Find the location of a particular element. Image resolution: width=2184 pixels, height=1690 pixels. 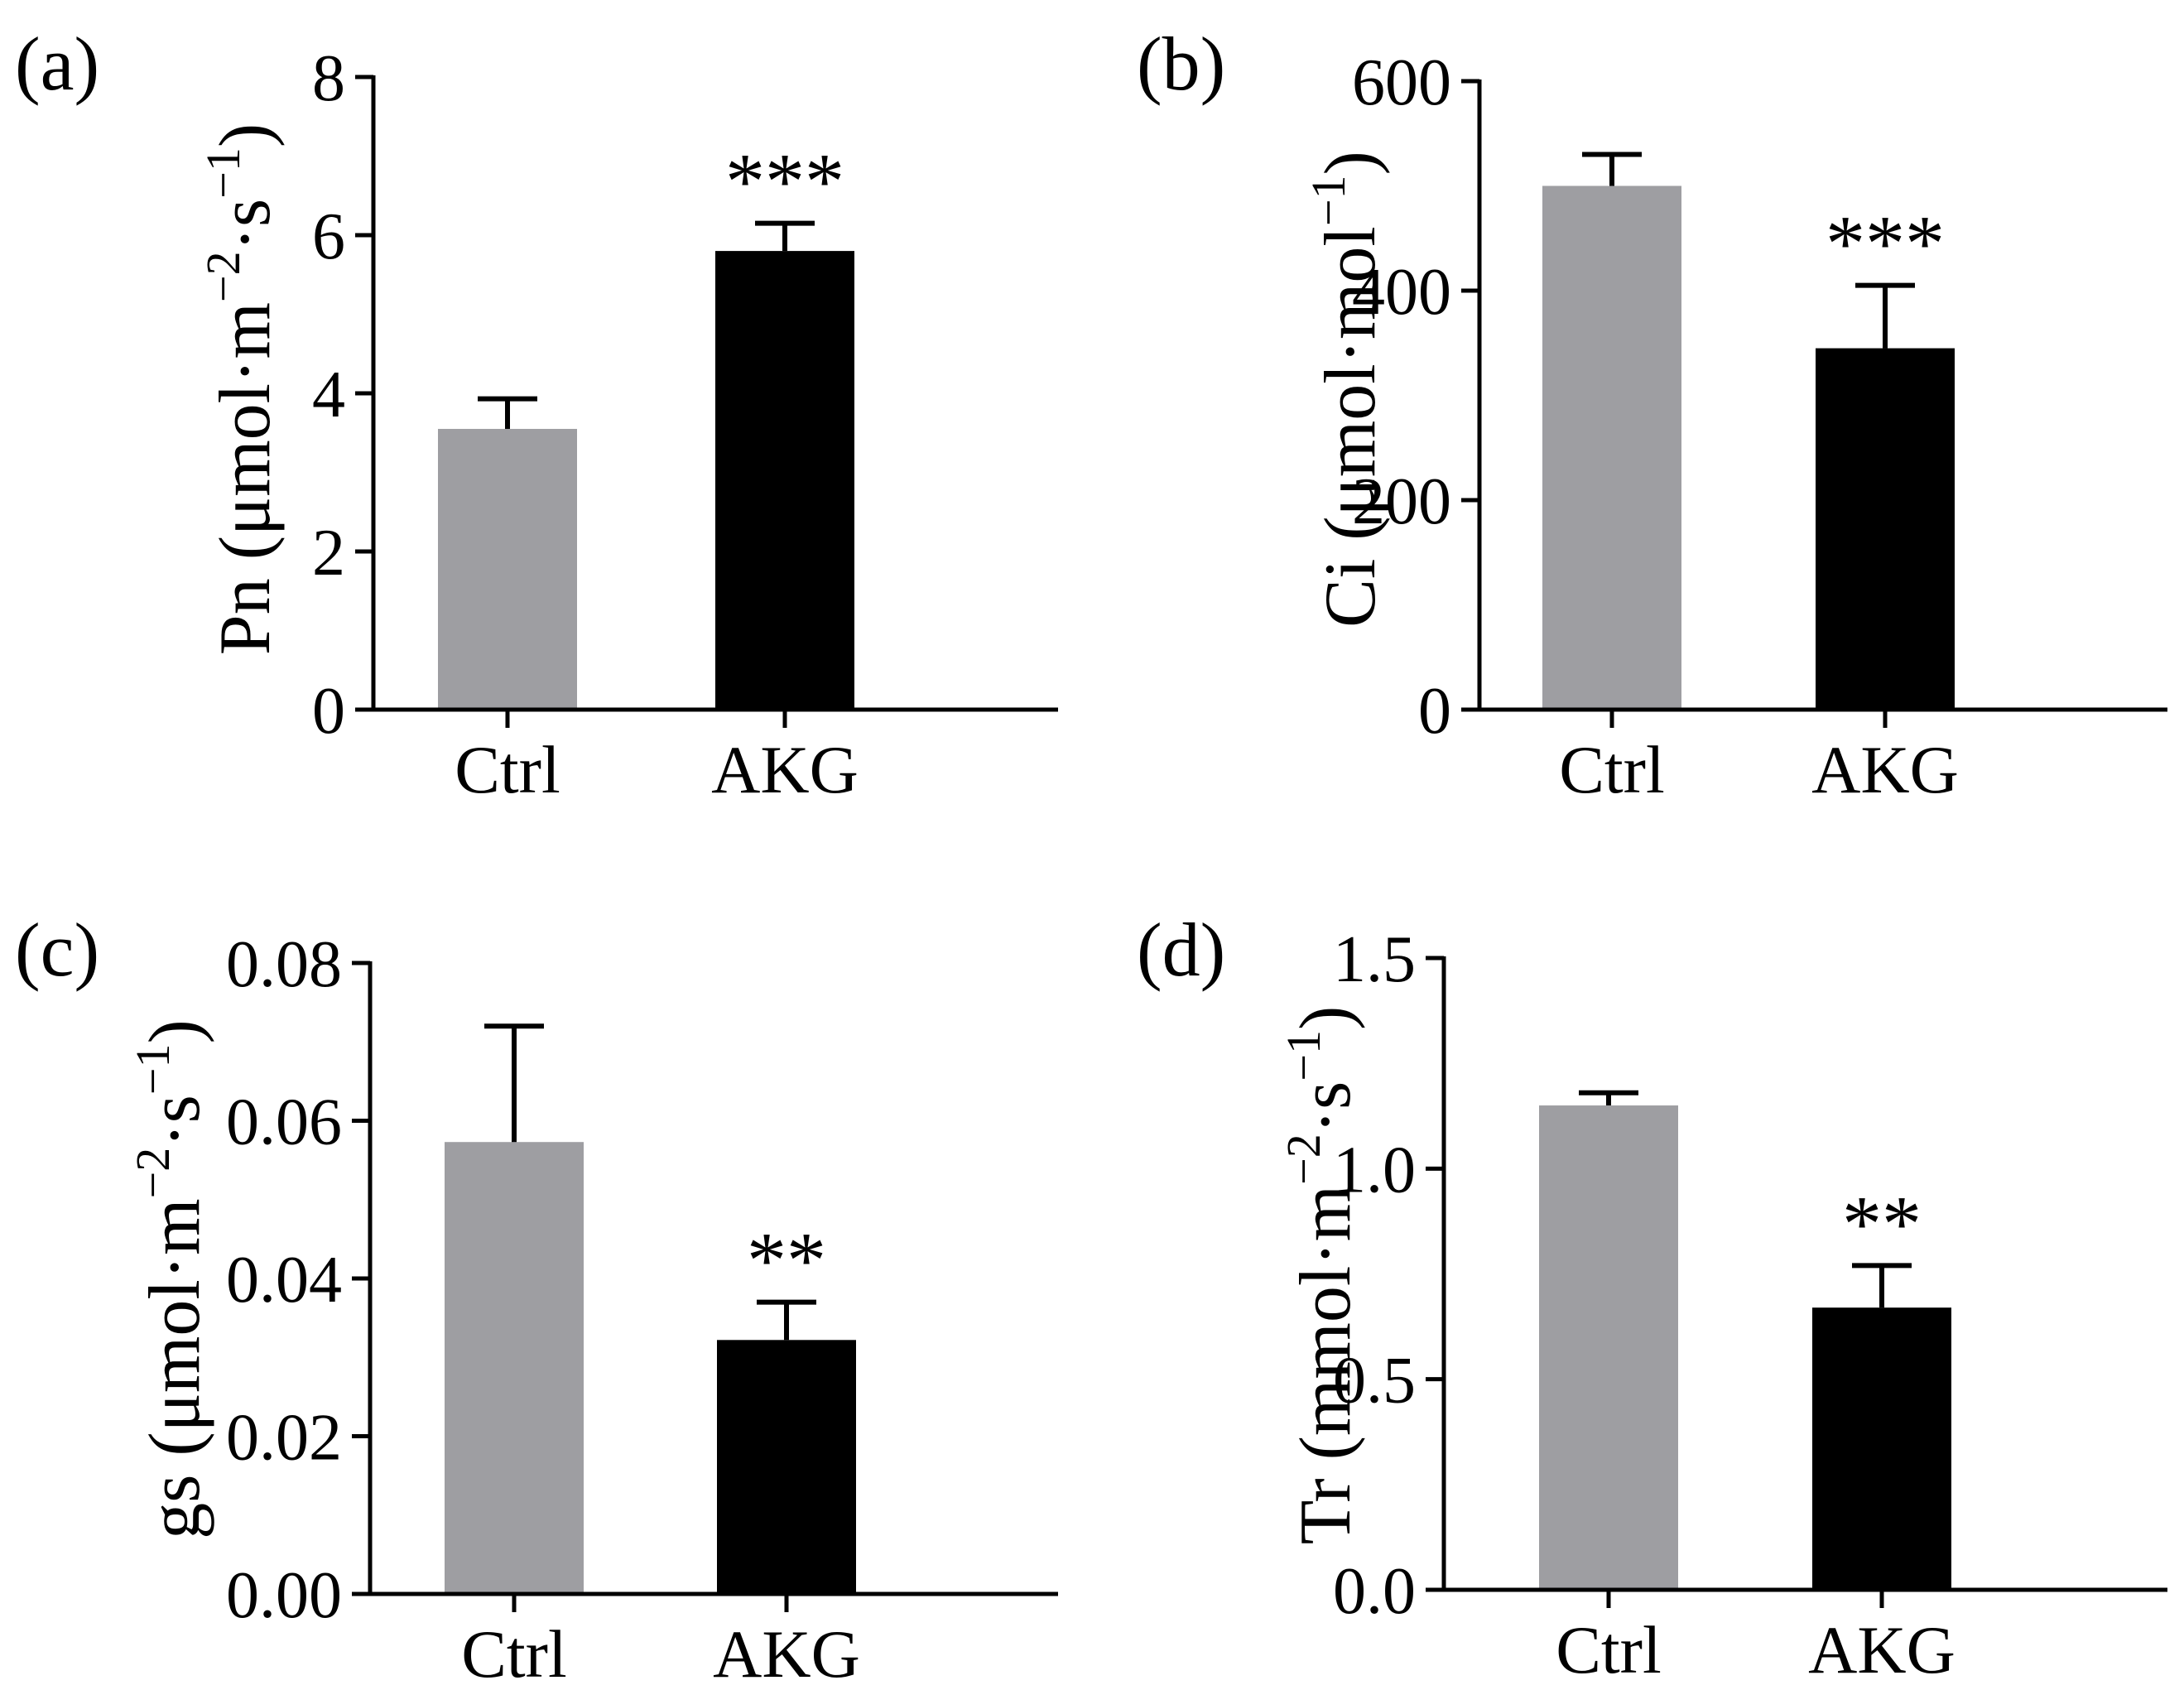

y-tick-label: 0.0 is located at coordinates (1374, 1591).